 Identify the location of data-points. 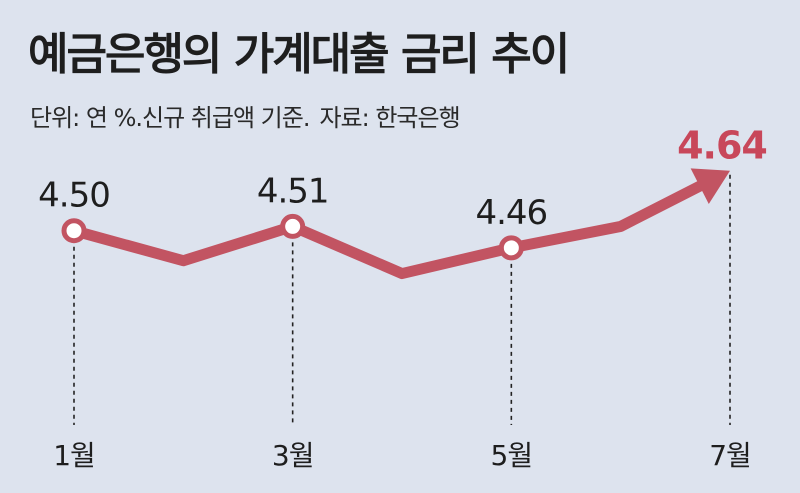
(292, 237).